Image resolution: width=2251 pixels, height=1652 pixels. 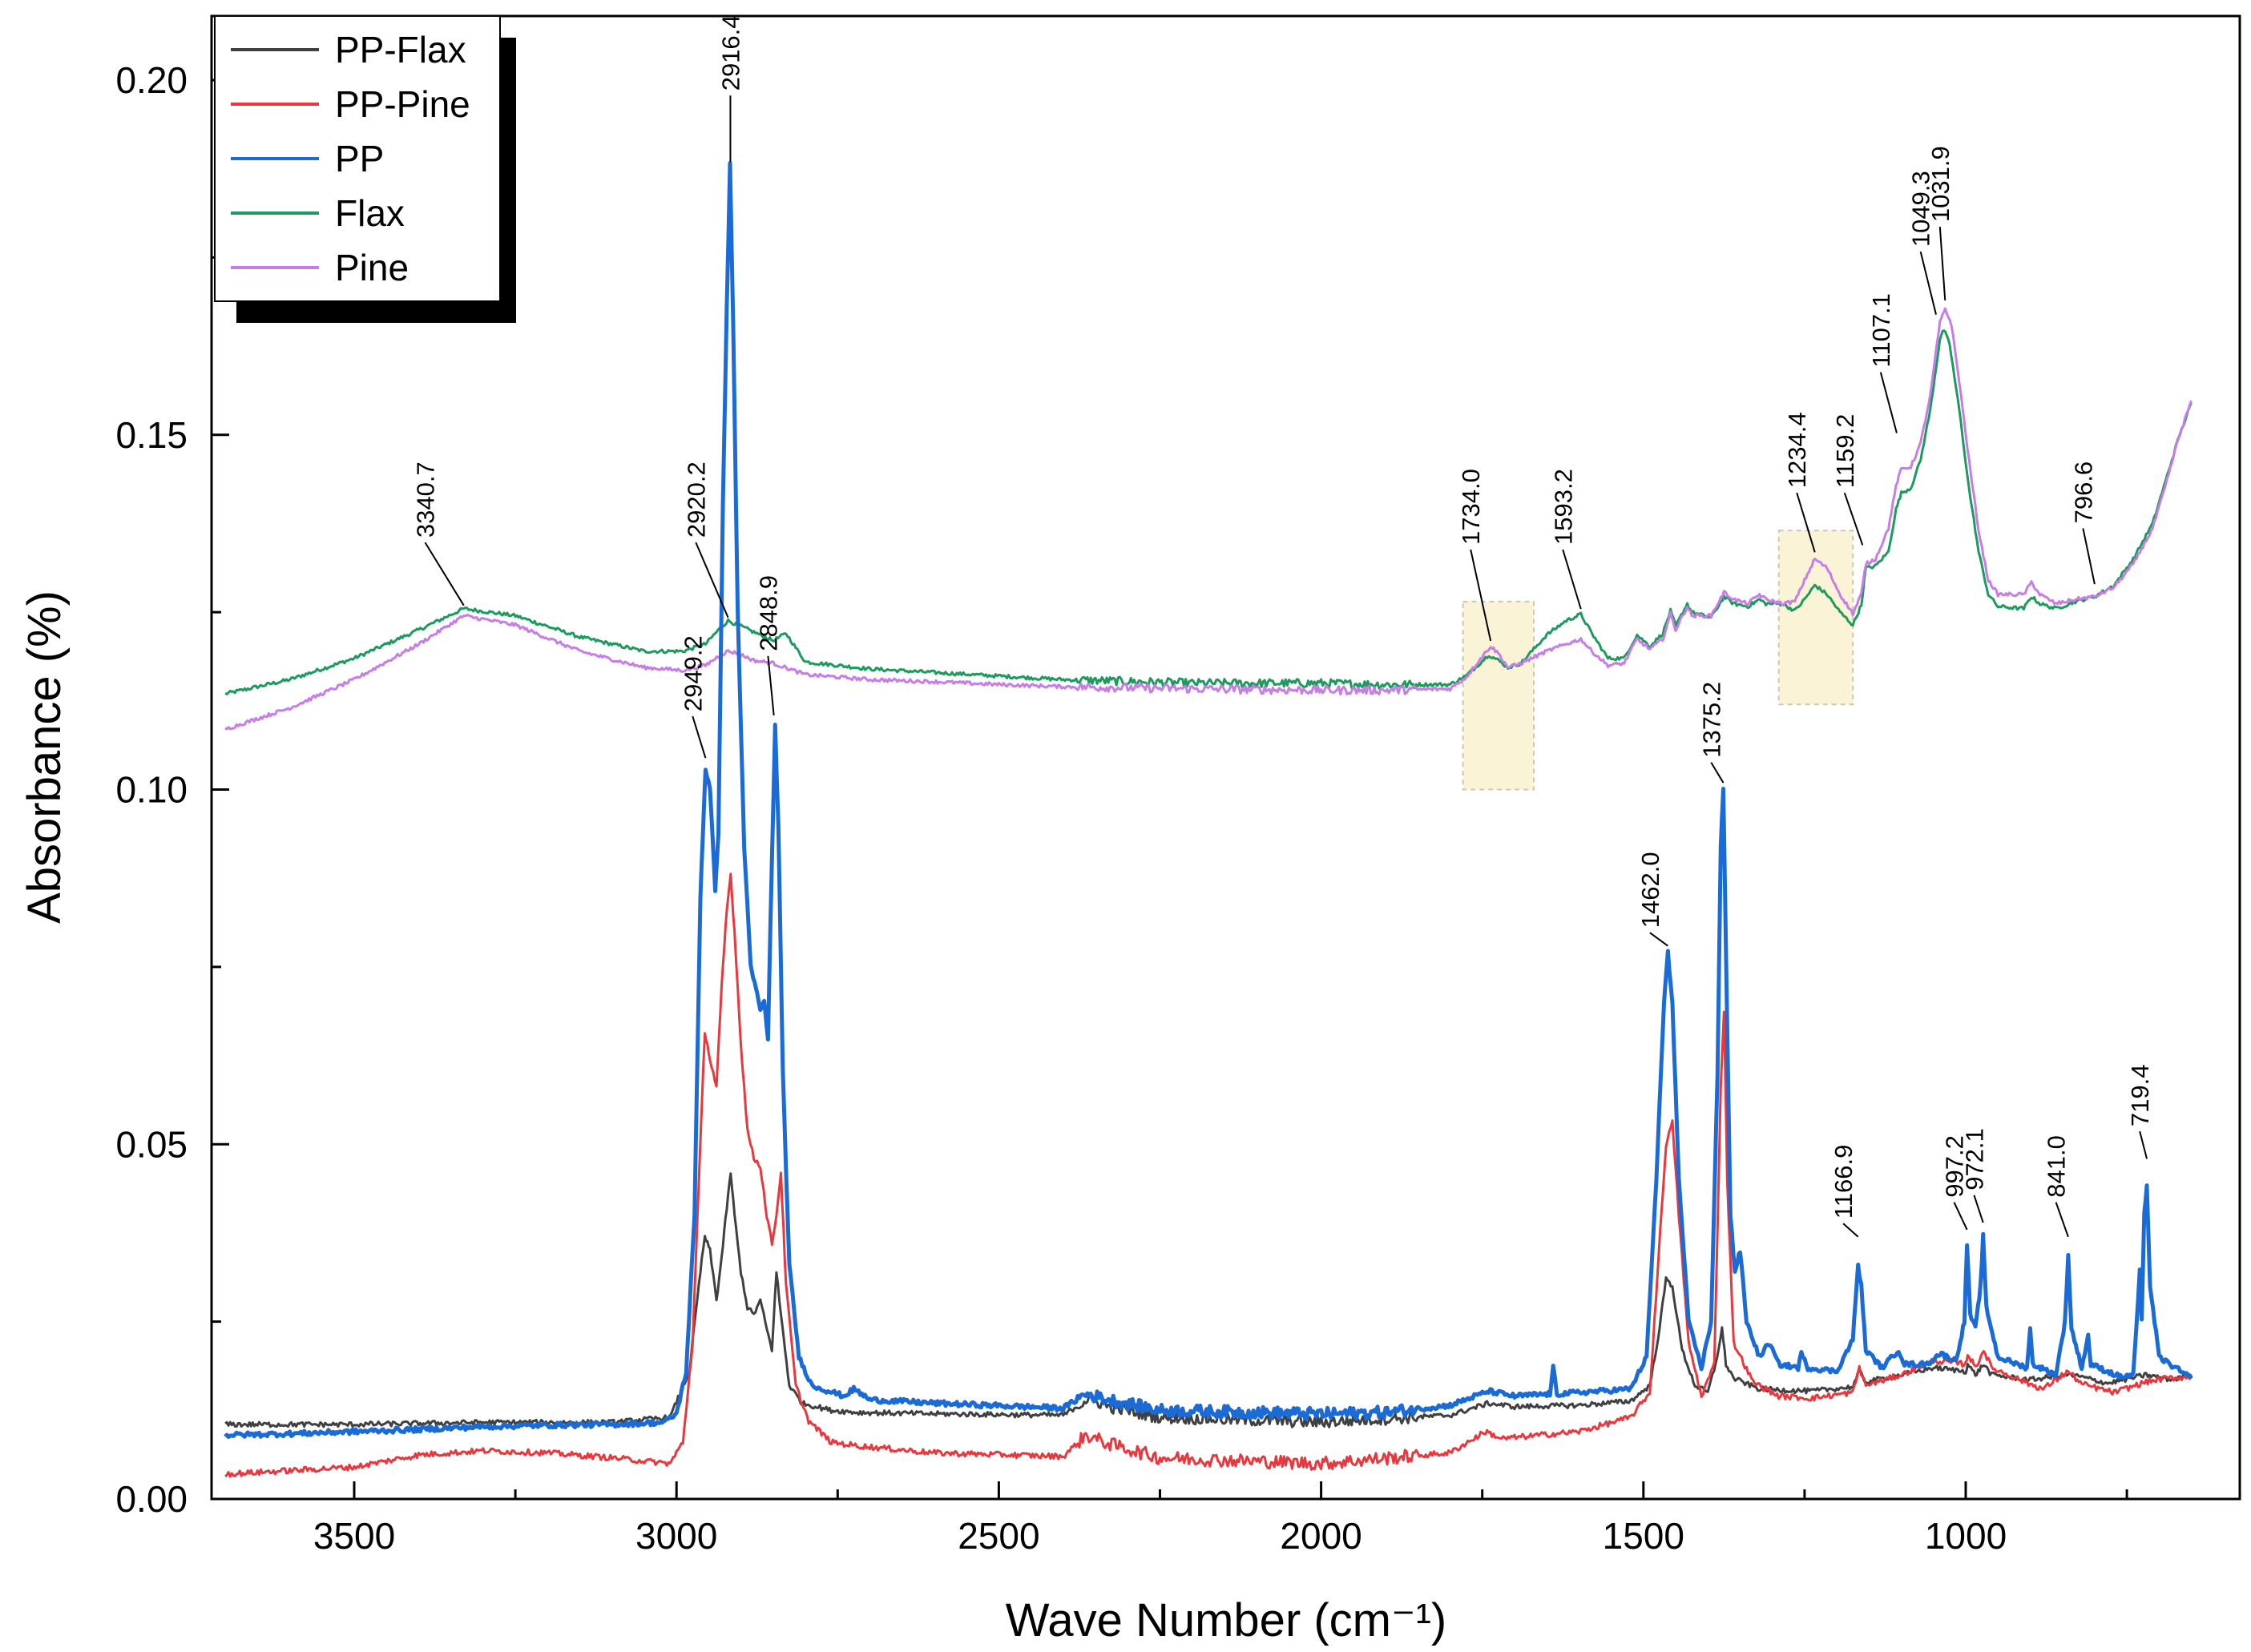 I want to click on legend: PP-Flax PP-Pine PP Flax Pine, so click(x=365, y=169).